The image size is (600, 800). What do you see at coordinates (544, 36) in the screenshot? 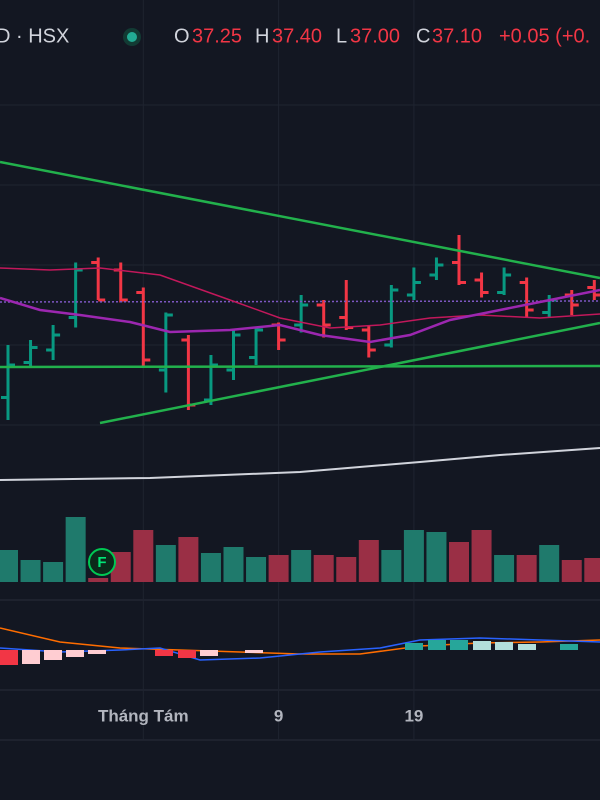
I see `change: +0.05 (+0.` at bounding box center [544, 36].